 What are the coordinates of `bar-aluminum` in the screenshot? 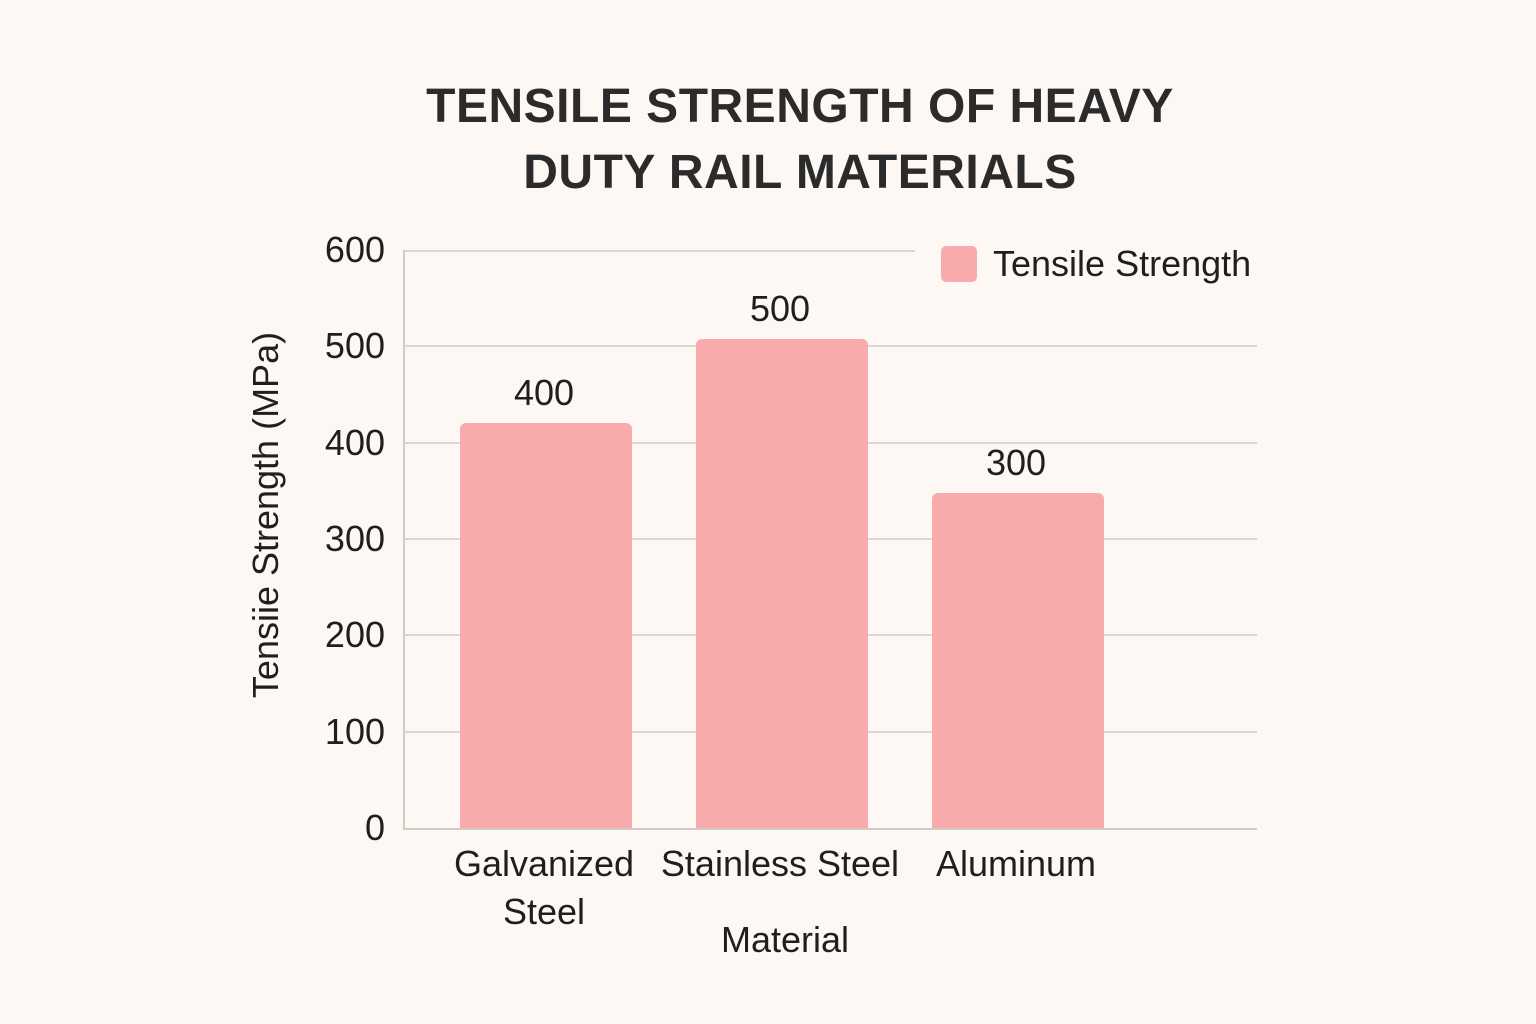 It's located at (1018, 660).